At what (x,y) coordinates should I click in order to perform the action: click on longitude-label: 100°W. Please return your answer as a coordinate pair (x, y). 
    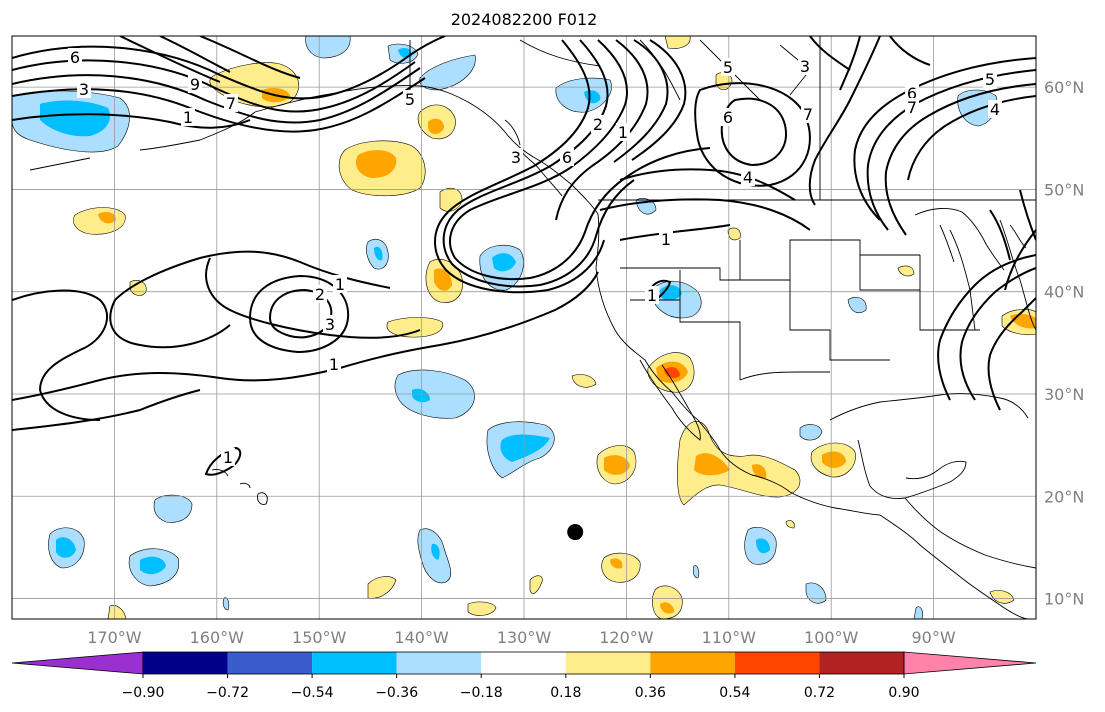
    Looking at the image, I should click on (831, 637).